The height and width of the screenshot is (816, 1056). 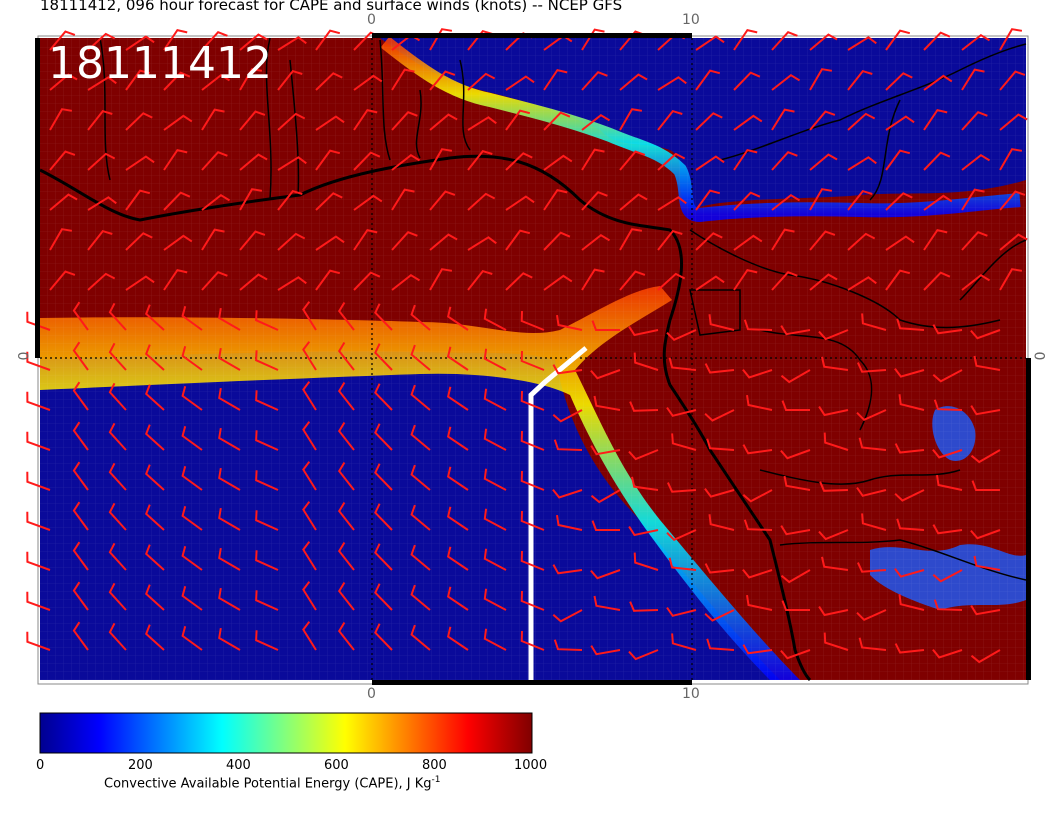 I want to click on colorbar, so click(x=286, y=733).